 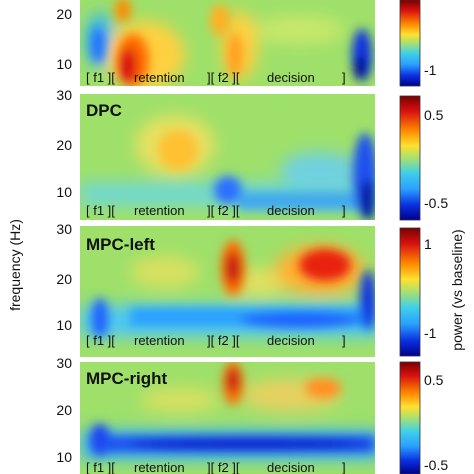 I want to click on colorbar-3: 0.5 -0.5, so click(x=423, y=417).